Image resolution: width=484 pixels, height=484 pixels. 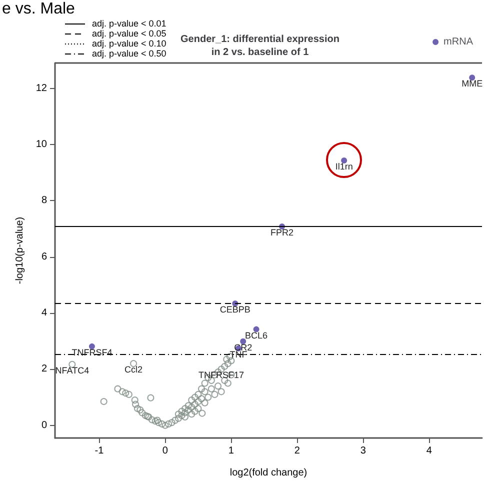 I want to click on x-axis-title: log2(fold change), so click(x=269, y=473).